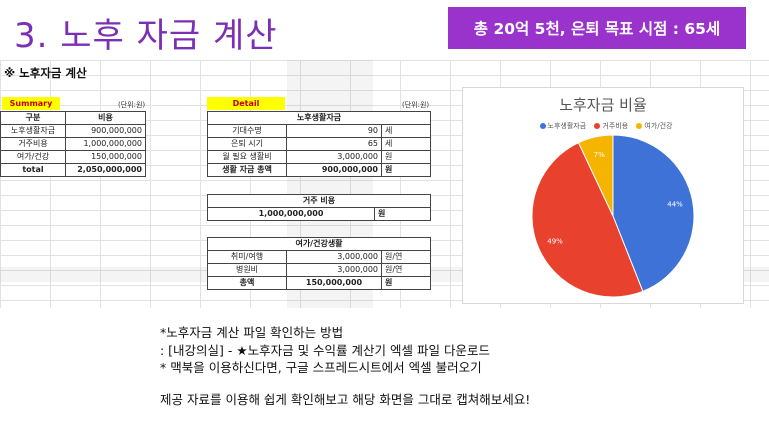 This screenshot has height=428, width=769. I want to click on page-title: 3. 노후 자금 계산, so click(146, 36).